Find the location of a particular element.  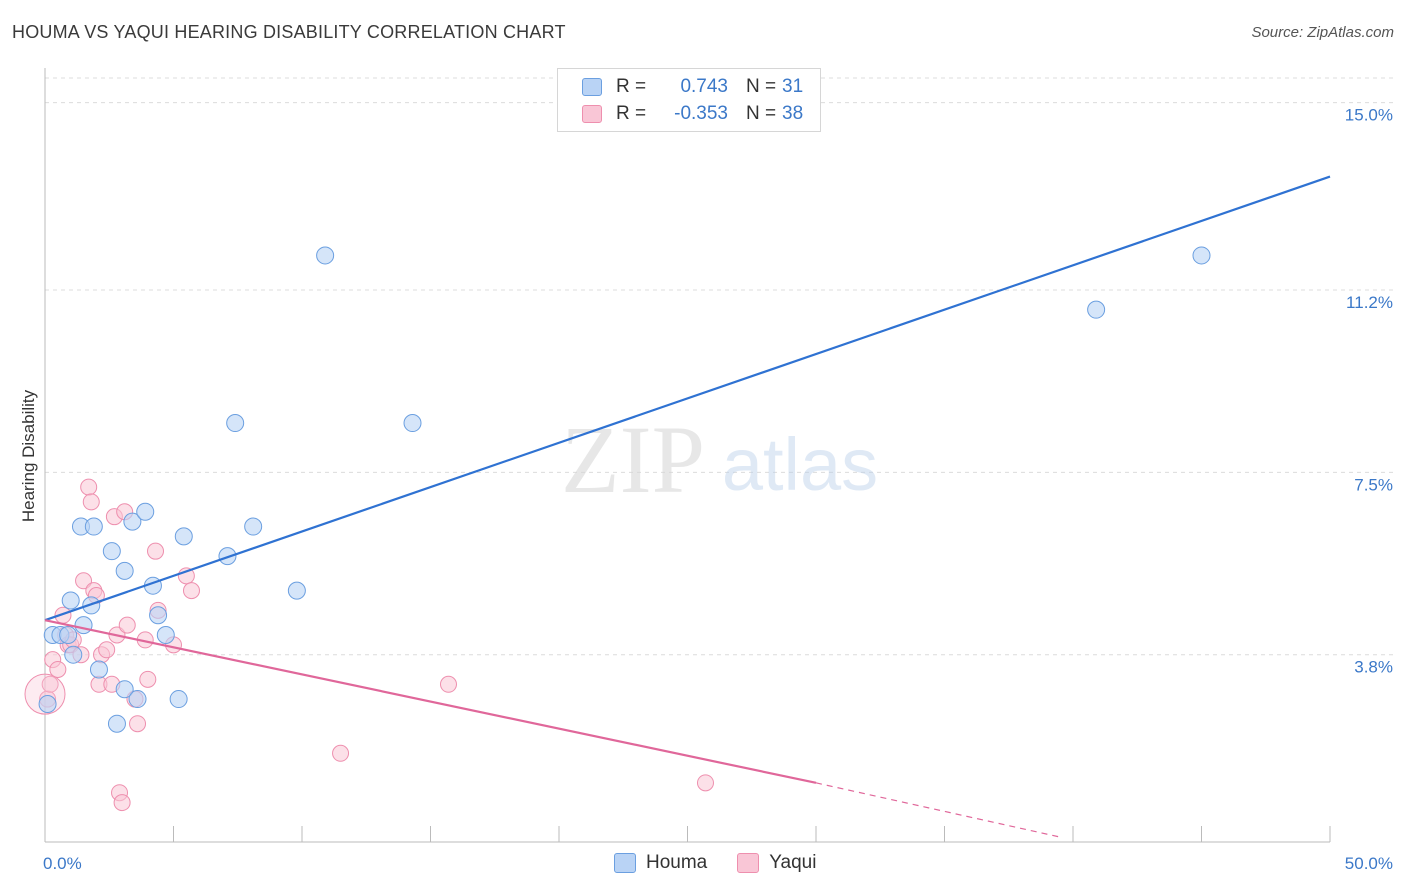

legend-item-houma: Houma is located at coordinates (660, 863).